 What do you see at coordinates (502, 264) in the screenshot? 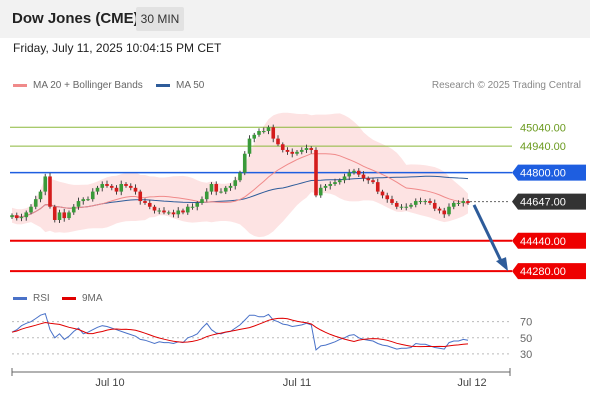
I see `forecast-arrow-head` at bounding box center [502, 264].